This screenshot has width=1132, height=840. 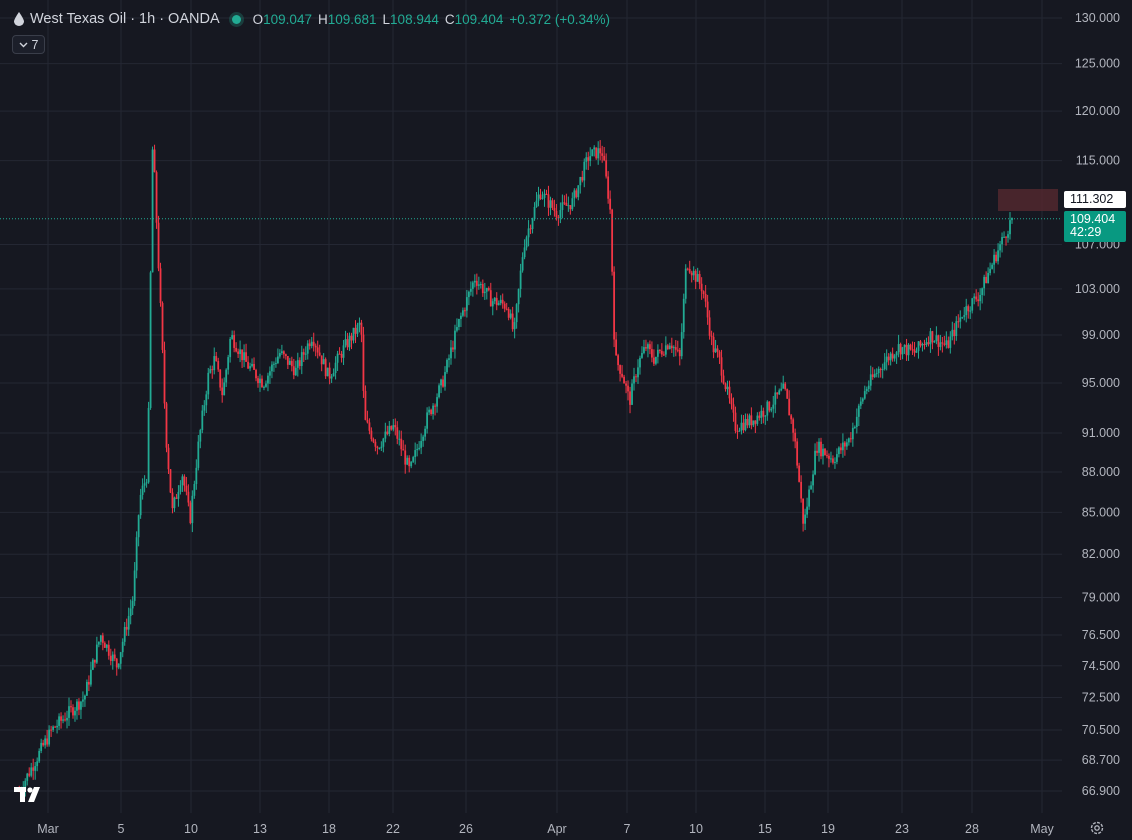 I want to click on y-tick-label: 130.000, so click(x=1097, y=18).